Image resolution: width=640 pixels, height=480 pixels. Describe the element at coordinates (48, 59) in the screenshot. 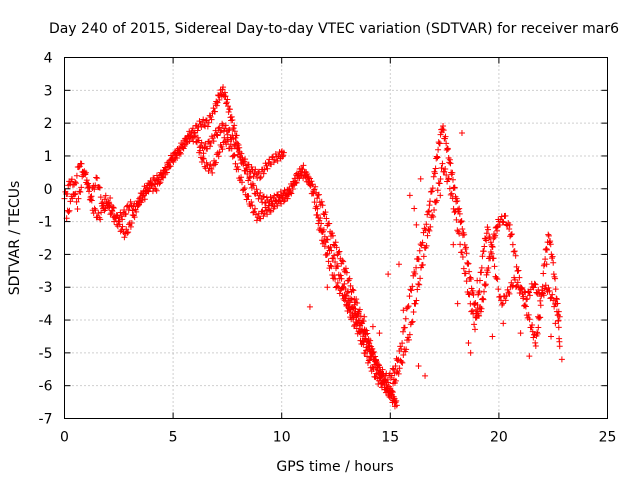

I see `y-tick-label: 4` at that location.